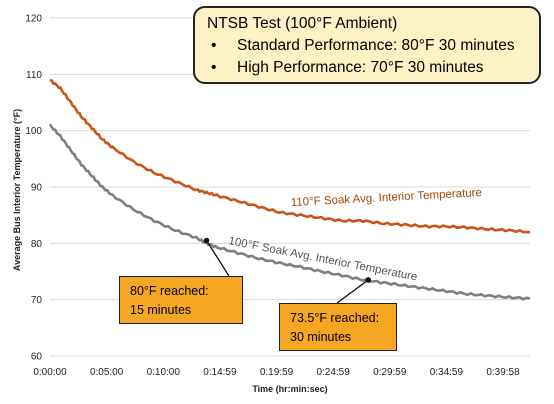 This screenshot has height=404, width=554. What do you see at coordinates (287, 270) in the screenshot?
I see `annotation-leaders` at bounding box center [287, 270].